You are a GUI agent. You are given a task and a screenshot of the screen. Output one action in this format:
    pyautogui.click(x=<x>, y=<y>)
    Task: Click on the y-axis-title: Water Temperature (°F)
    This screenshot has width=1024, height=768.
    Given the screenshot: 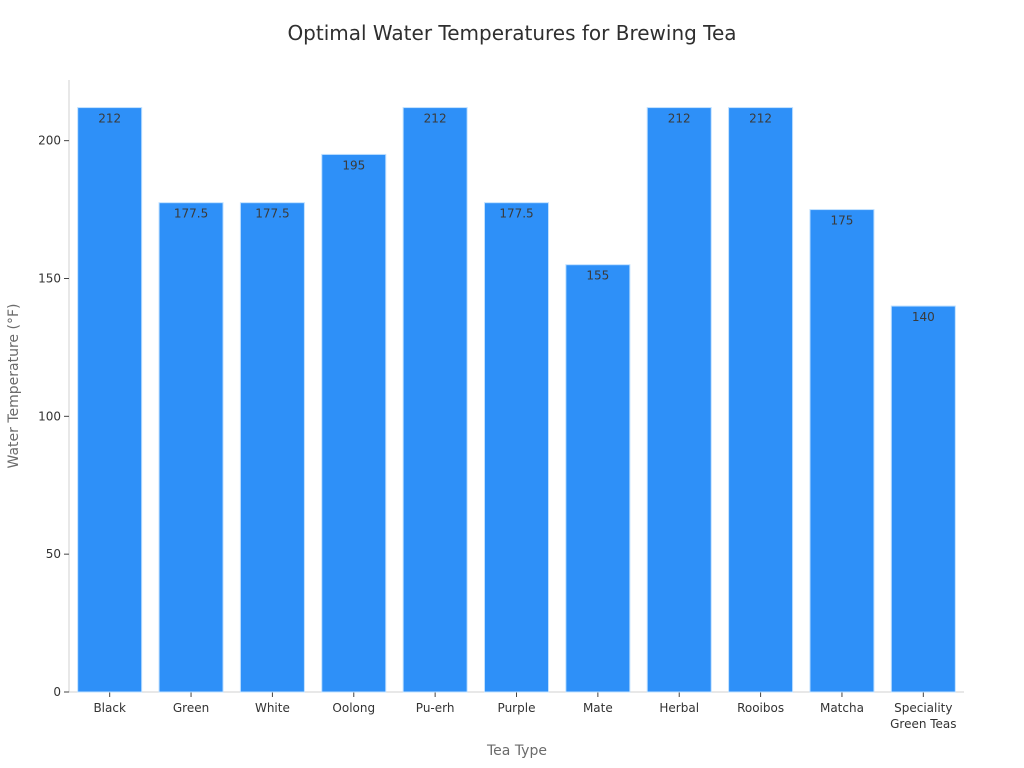 What is the action you would take?
    pyautogui.click(x=14, y=386)
    